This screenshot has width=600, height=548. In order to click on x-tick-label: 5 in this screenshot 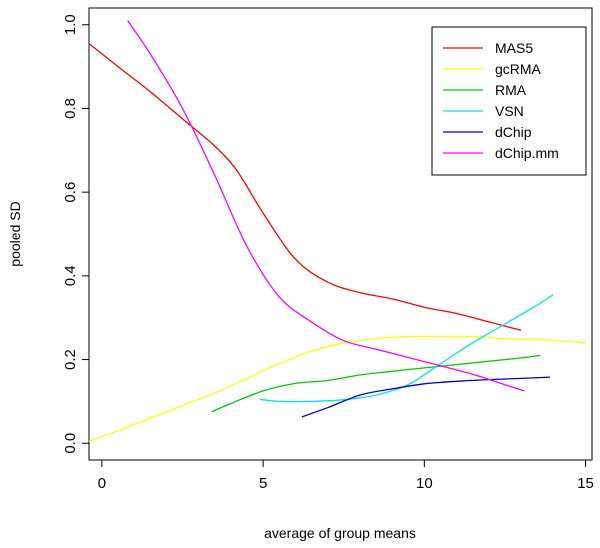, I will do `click(263, 483)`.